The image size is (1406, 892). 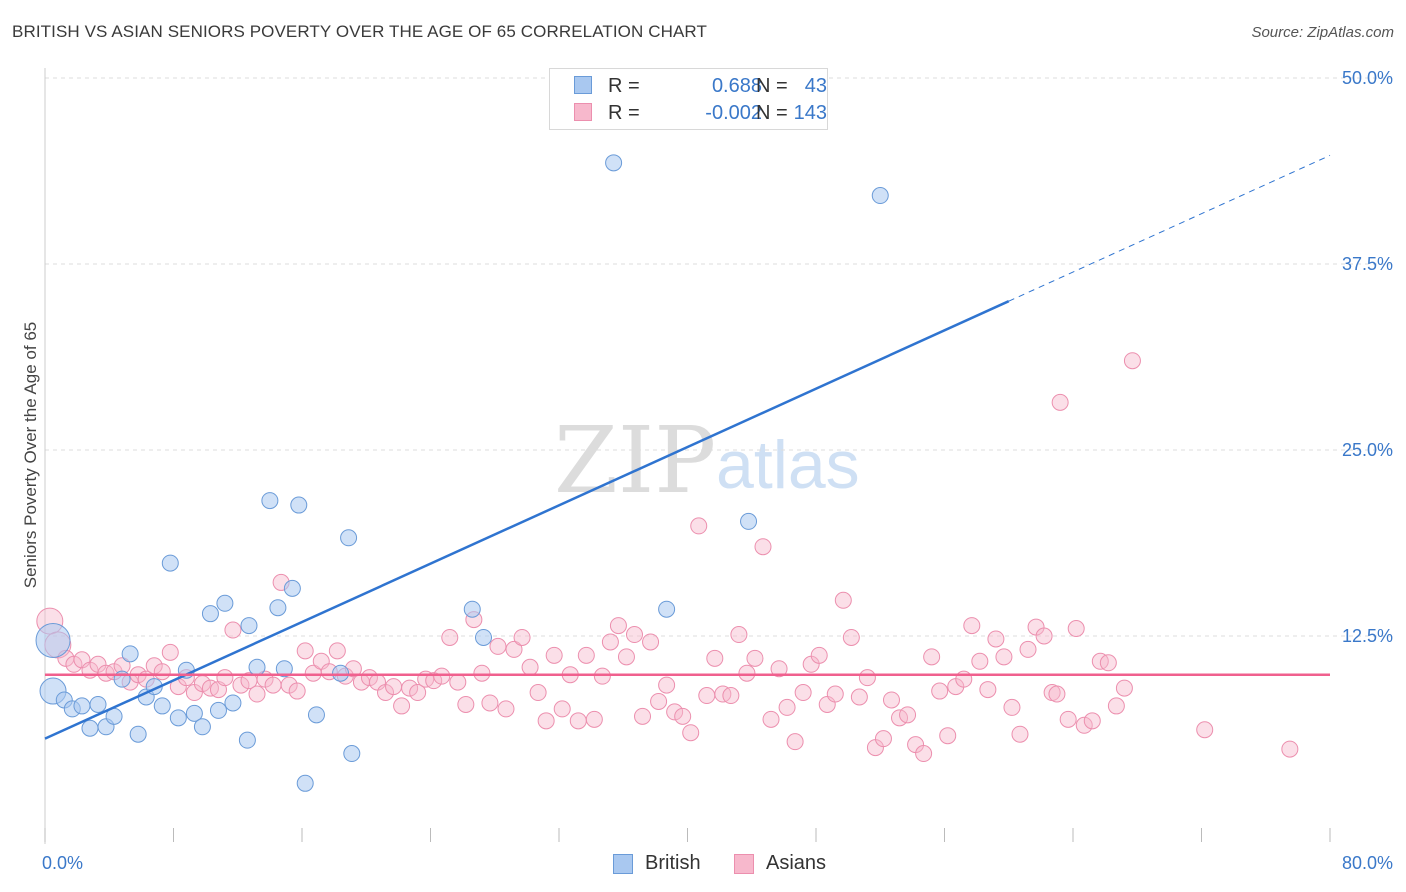 I want to click on asians-swatch, so click(x=583, y=112).